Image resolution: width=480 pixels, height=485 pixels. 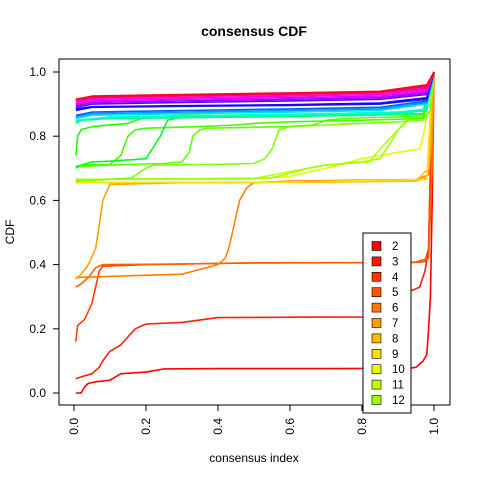 I want to click on legend-label: 8, so click(x=395, y=339).